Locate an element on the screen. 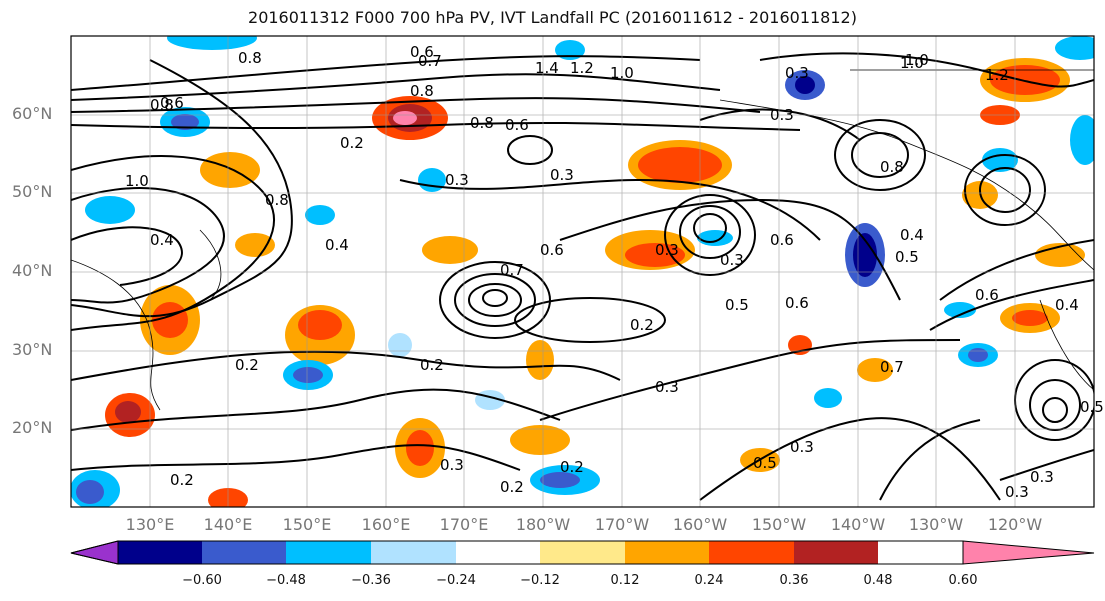 This screenshot has height=601, width=1105. colorbar-tick-label: −0.24 is located at coordinates (456, 580).